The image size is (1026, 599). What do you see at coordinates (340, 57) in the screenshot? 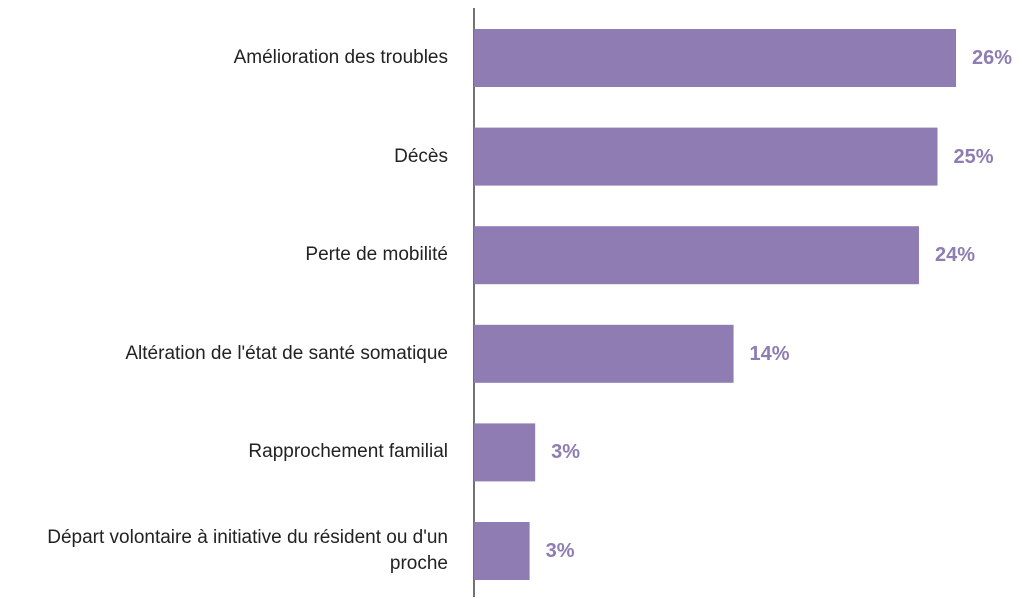
I see `category-label: Amélioration des troubles` at bounding box center [340, 57].